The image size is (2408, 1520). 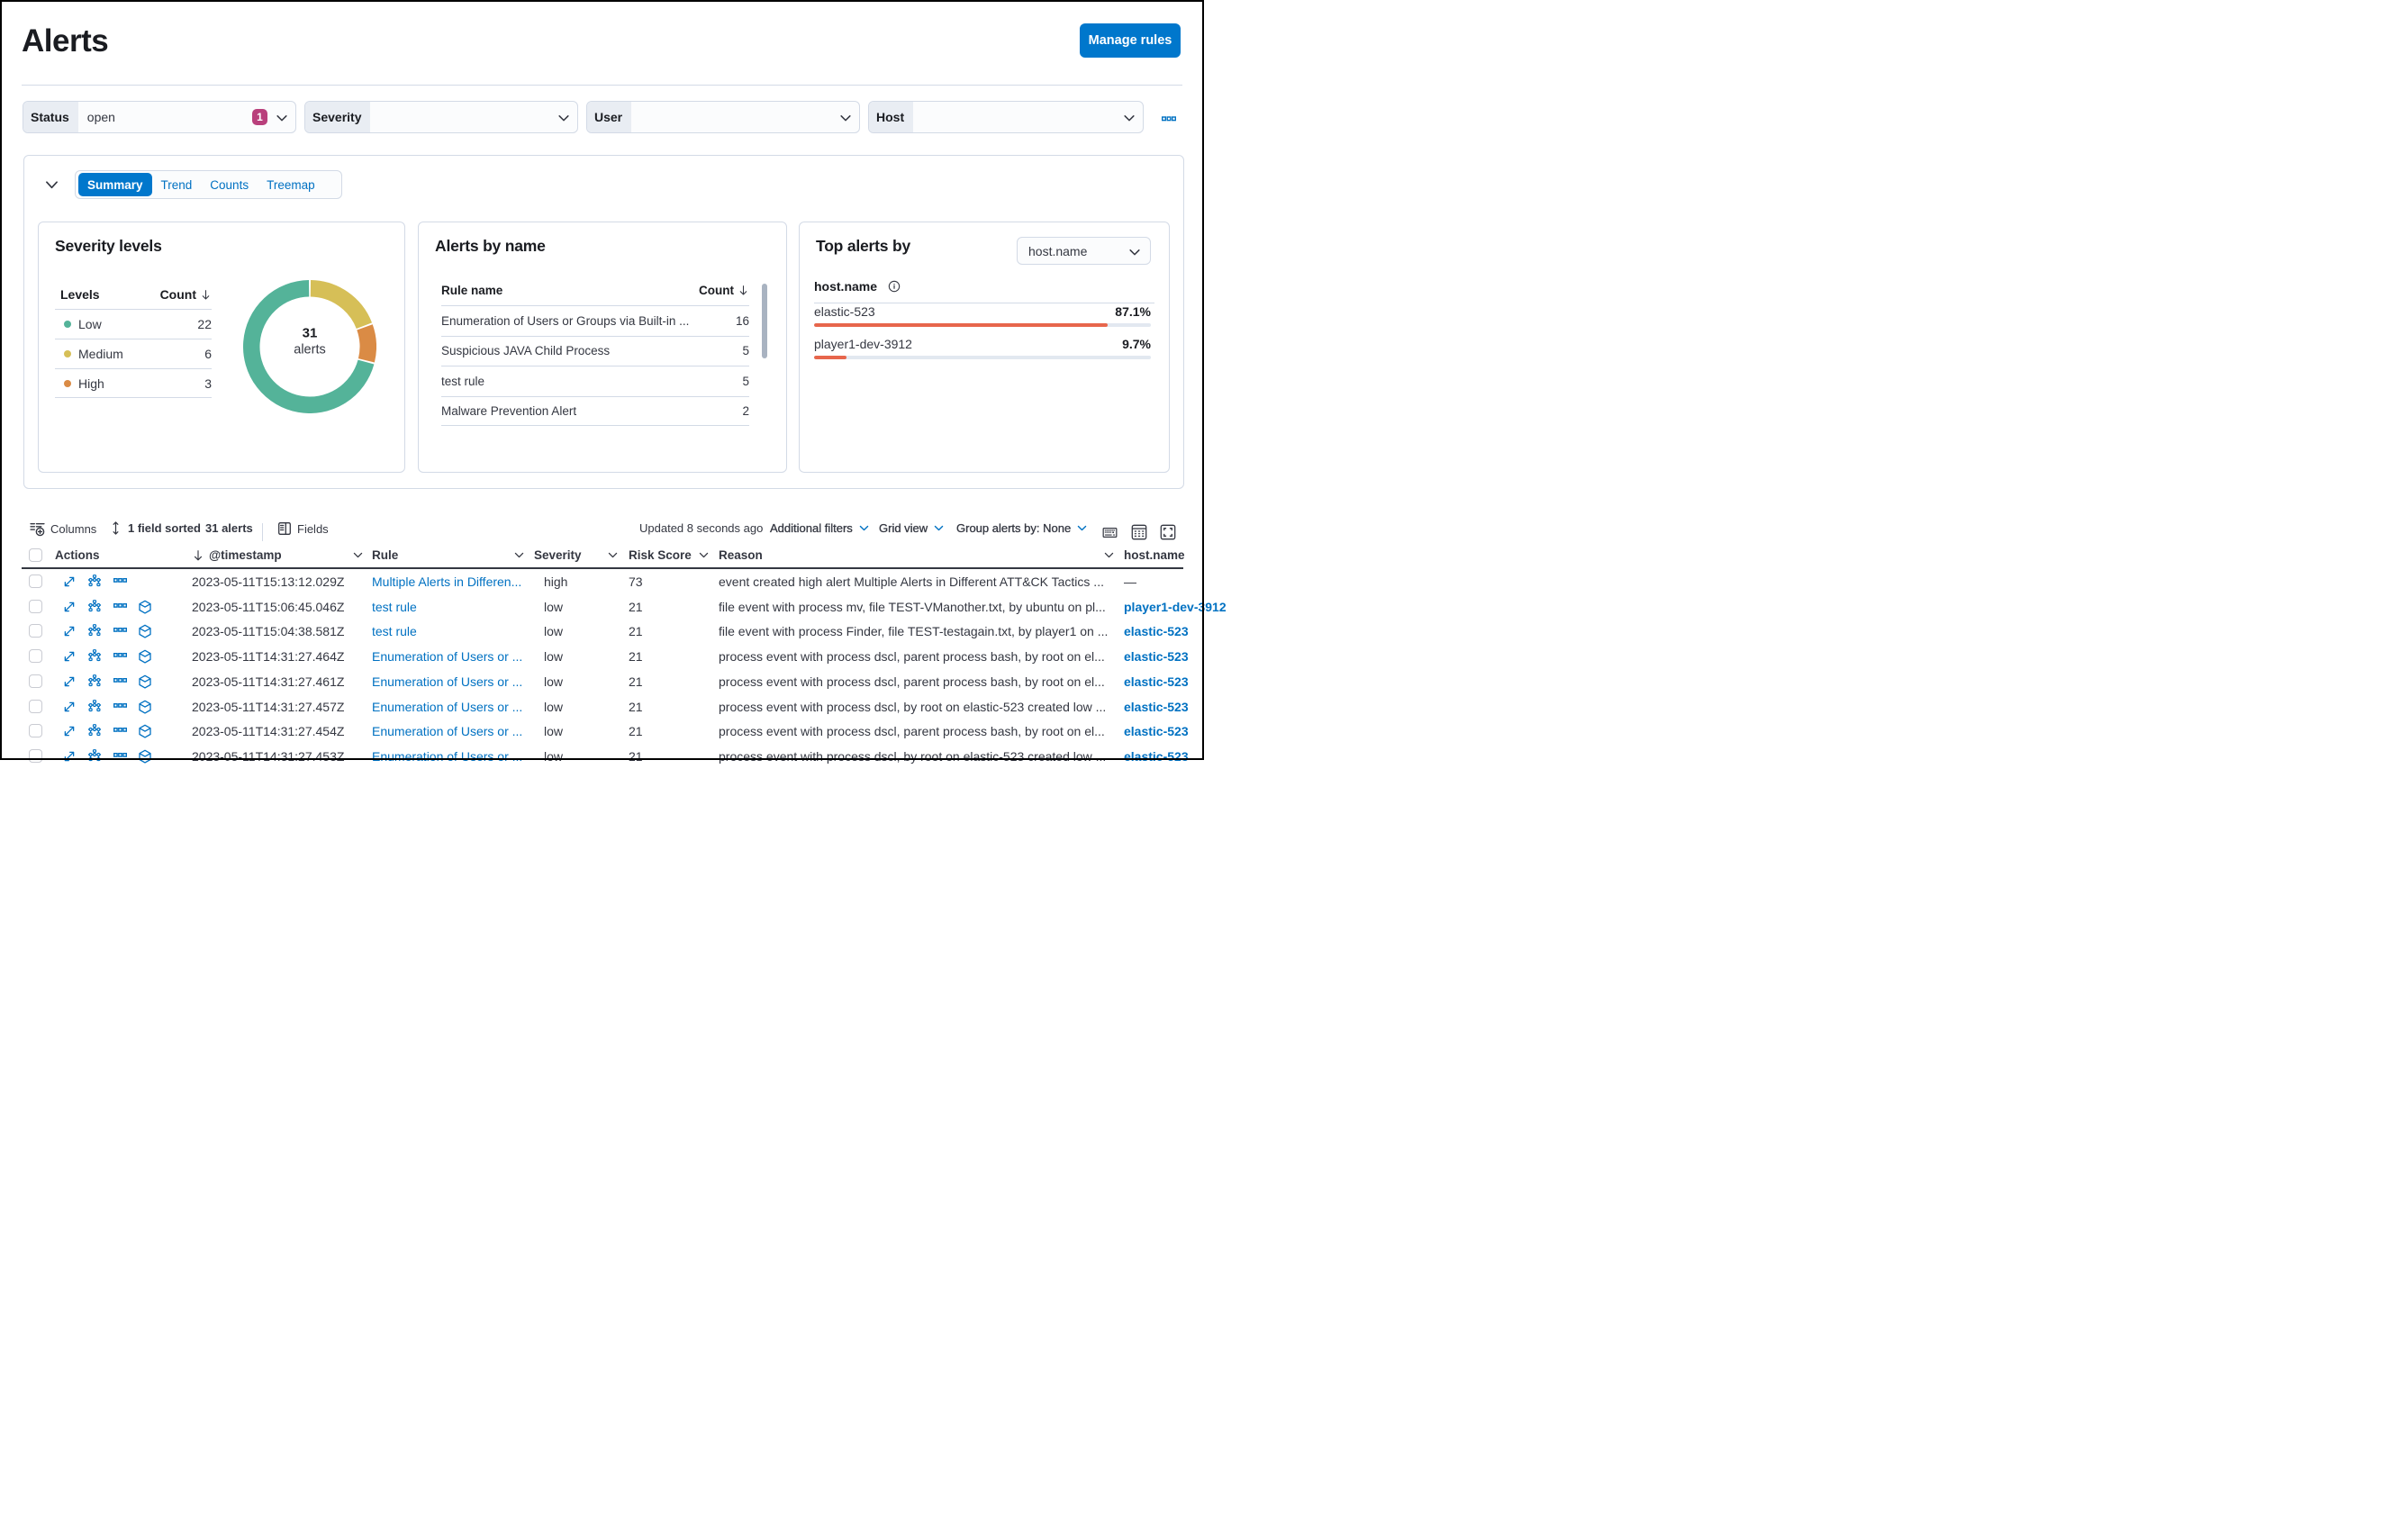 What do you see at coordinates (310, 333) in the screenshot?
I see `svg-text: 31` at bounding box center [310, 333].